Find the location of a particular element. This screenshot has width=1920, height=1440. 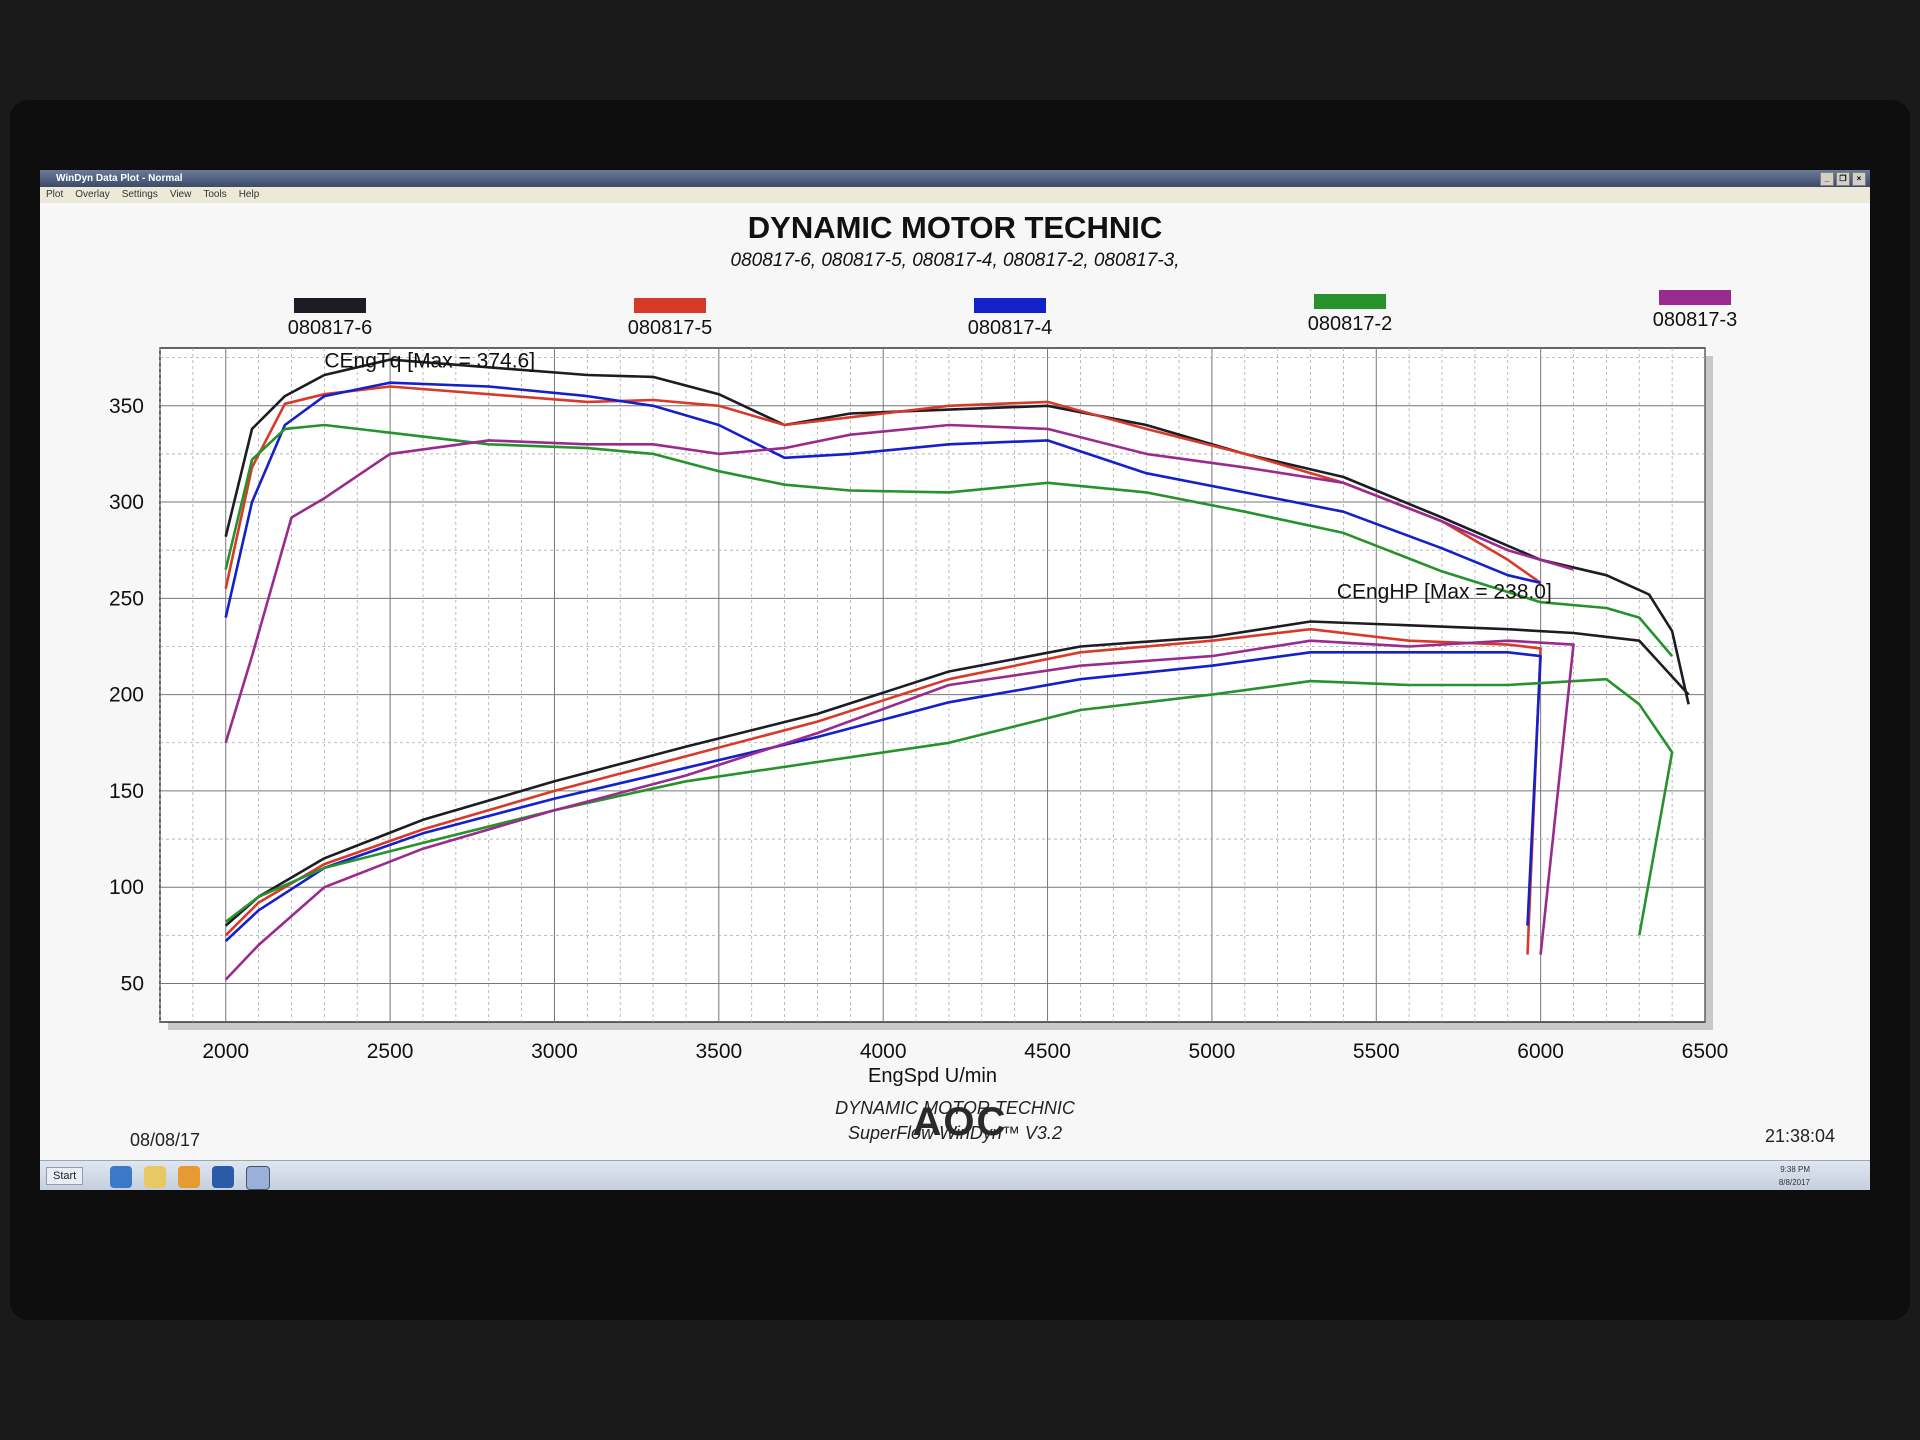

legend-item: 080817-6 is located at coordinates (330, 319).